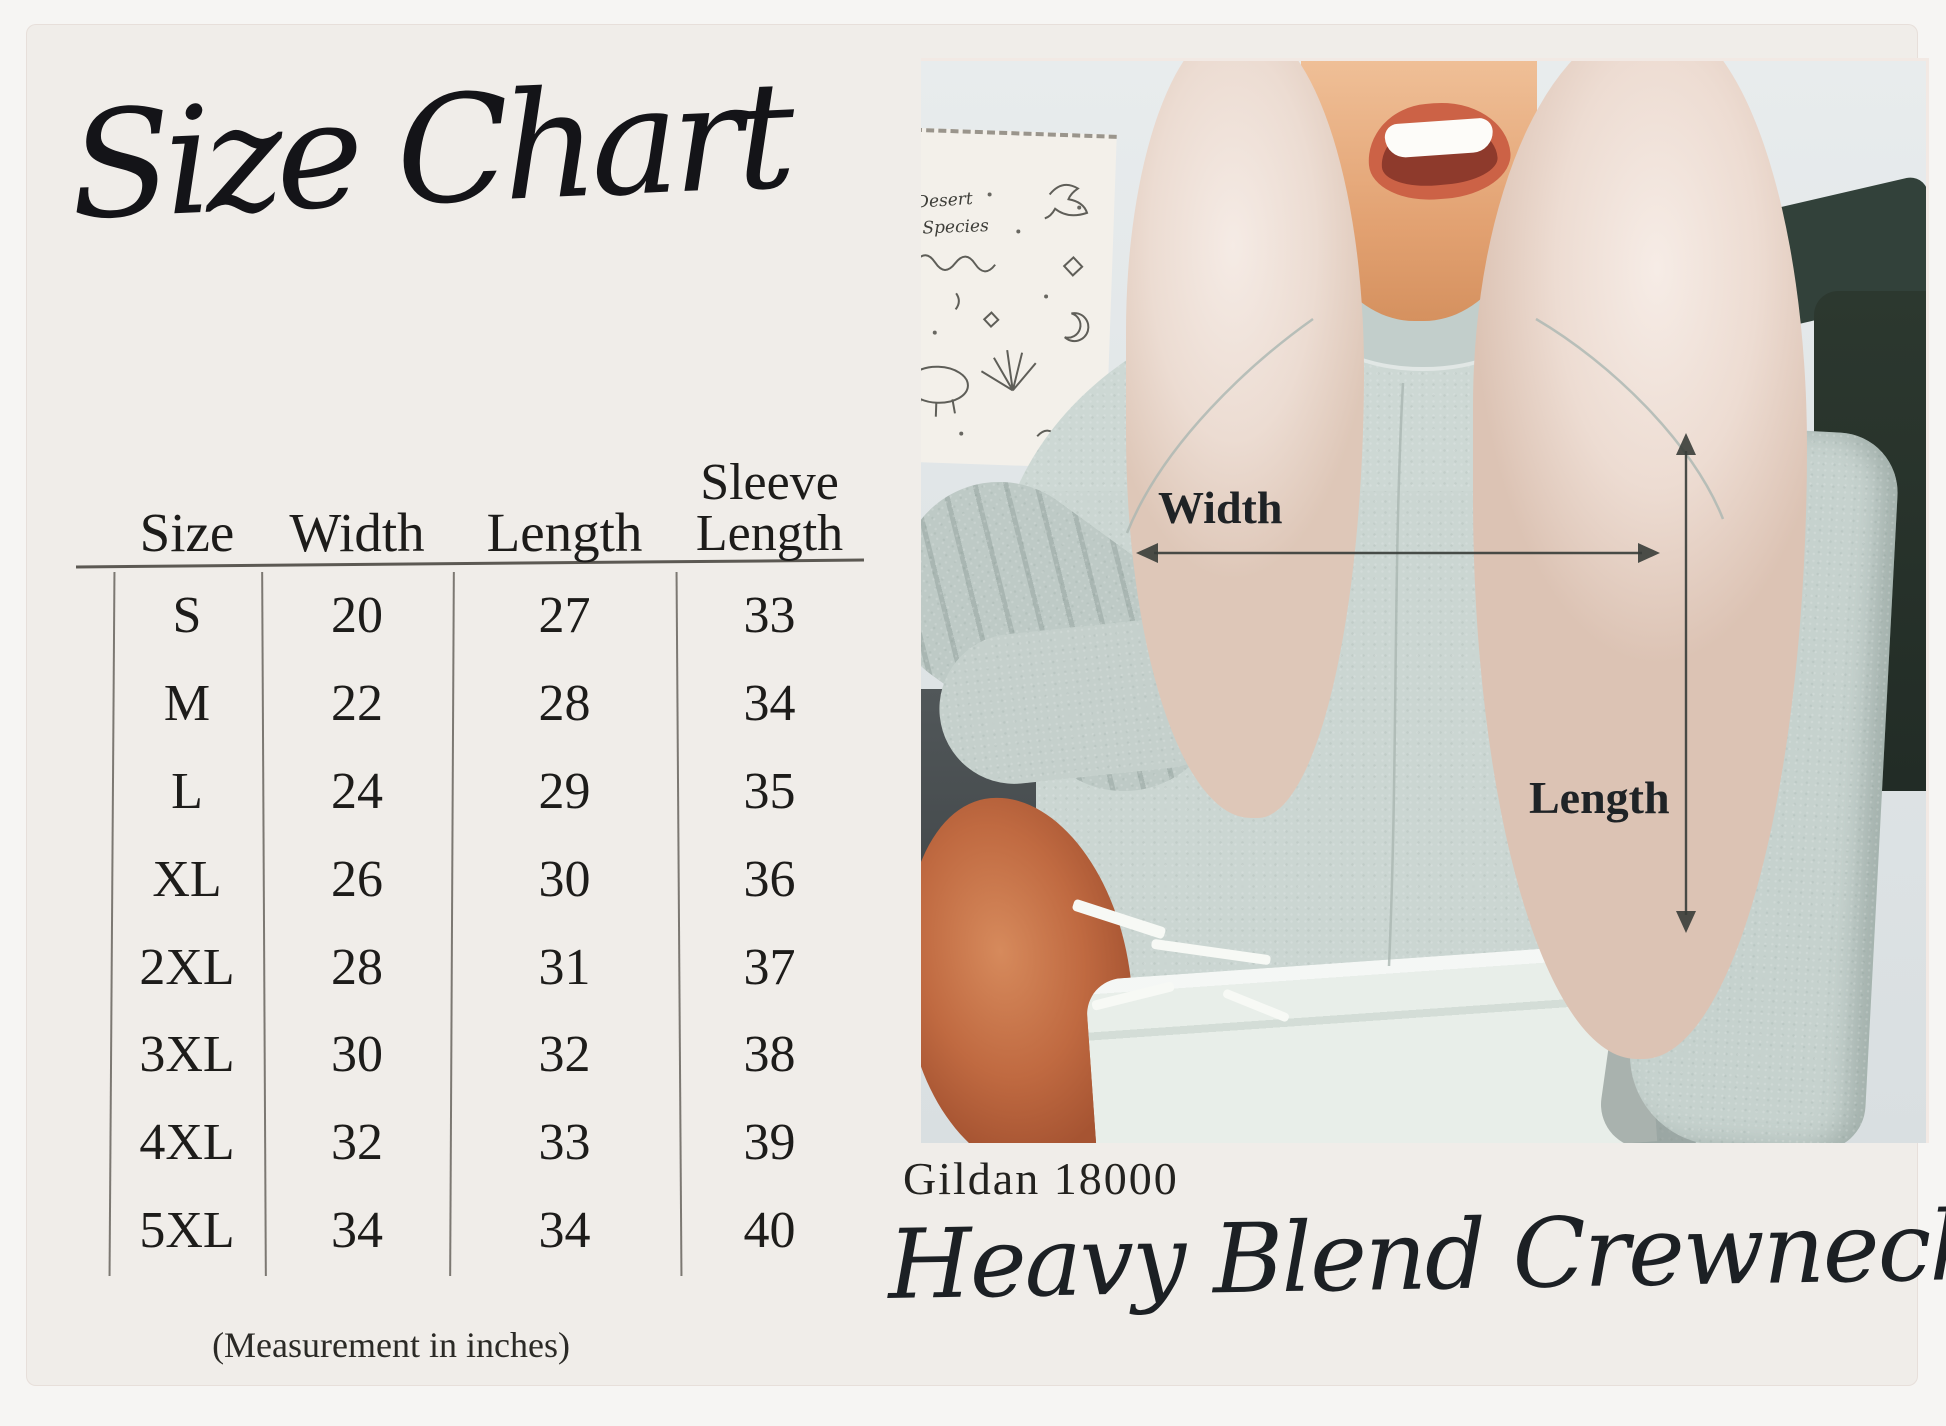 This screenshot has height=1426, width=1946. Describe the element at coordinates (769, 1143) in the screenshot. I see `cell-sleeve-length: 39` at that location.